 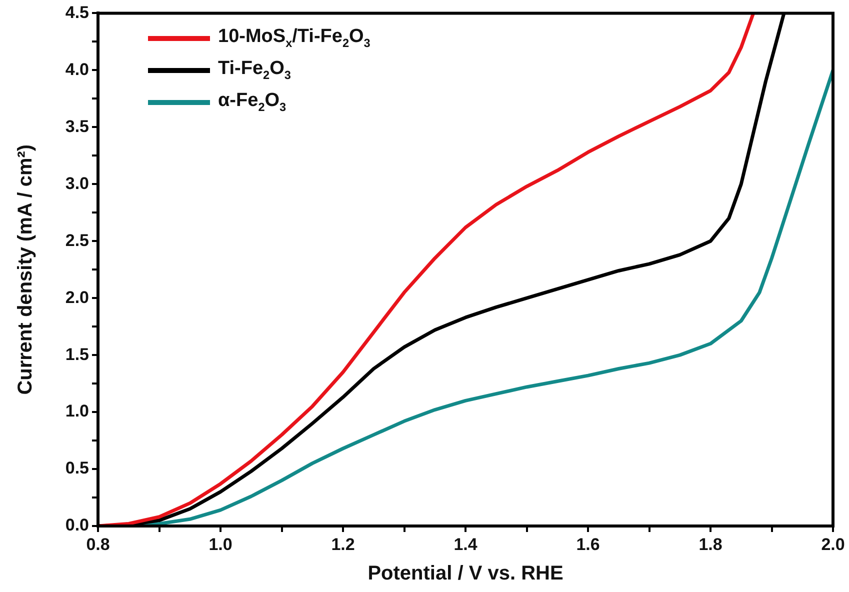 What do you see at coordinates (252, 102) in the screenshot?
I see `legend-label: α-Fe$_{2}$O$_{3}$` at bounding box center [252, 102].